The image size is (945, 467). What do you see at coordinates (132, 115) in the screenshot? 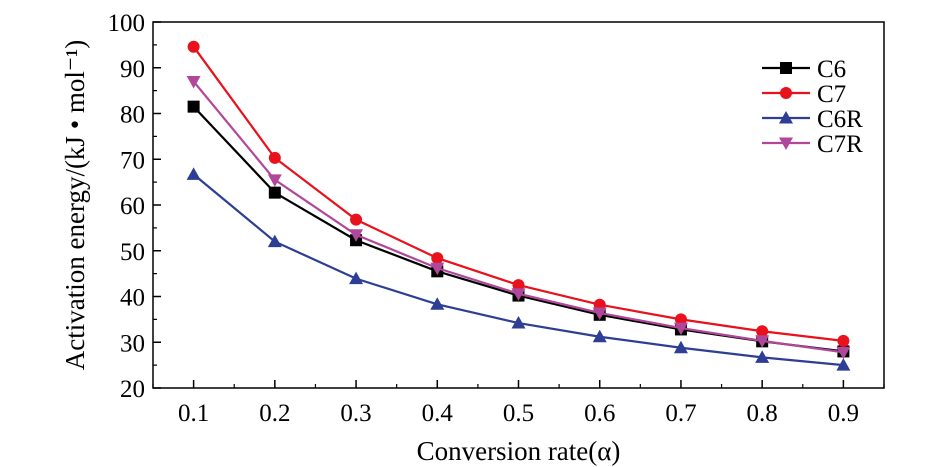
I see `y-tick-label: 80` at bounding box center [132, 115].